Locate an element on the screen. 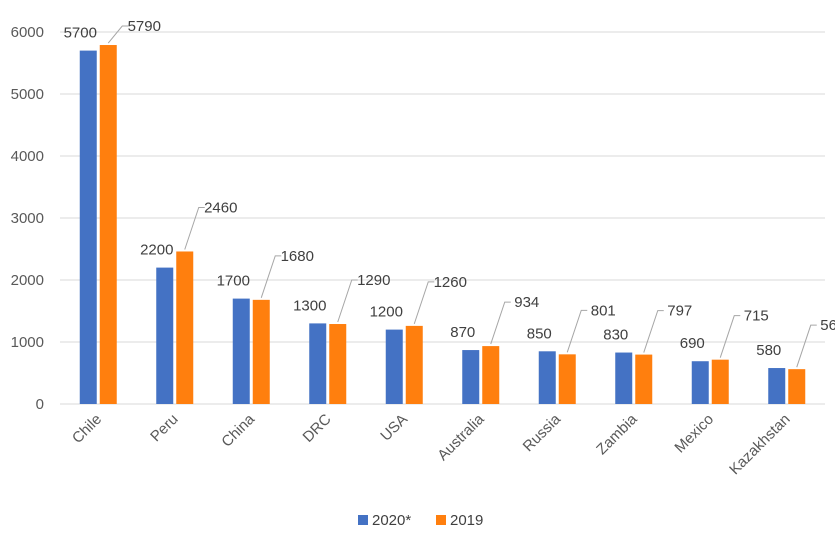 Image resolution: width=835 pixels, height=541 pixels. y-axis: 0 1000 2000 3000 4000 5000 6000 is located at coordinates (27, 218).